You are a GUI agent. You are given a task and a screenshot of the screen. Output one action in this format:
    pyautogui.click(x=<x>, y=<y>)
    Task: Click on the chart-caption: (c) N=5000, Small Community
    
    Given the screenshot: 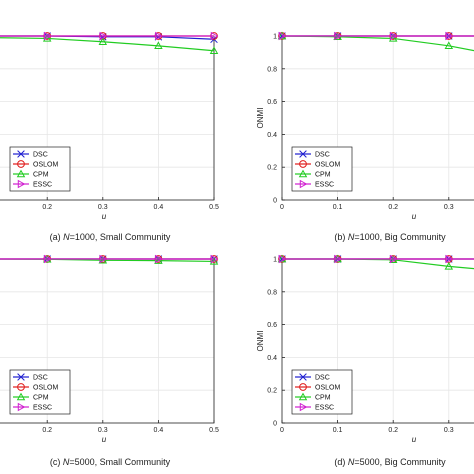 What is the action you would take?
    pyautogui.click(x=110, y=462)
    